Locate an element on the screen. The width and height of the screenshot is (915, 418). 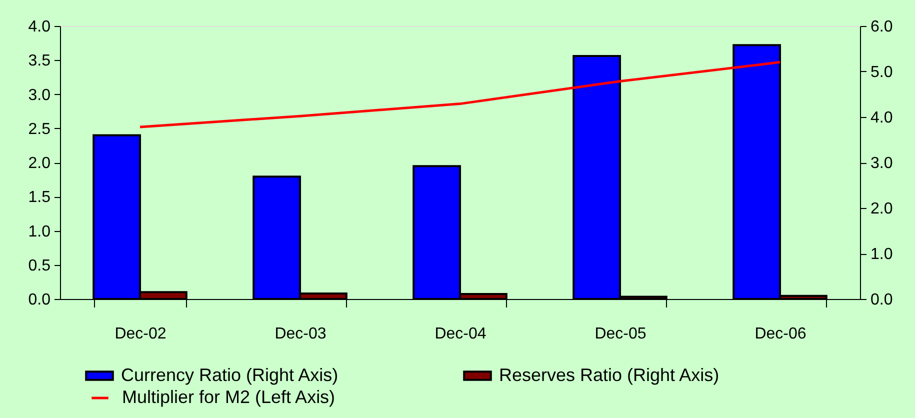
y-tick-label: 3.0 is located at coordinates (39, 95).